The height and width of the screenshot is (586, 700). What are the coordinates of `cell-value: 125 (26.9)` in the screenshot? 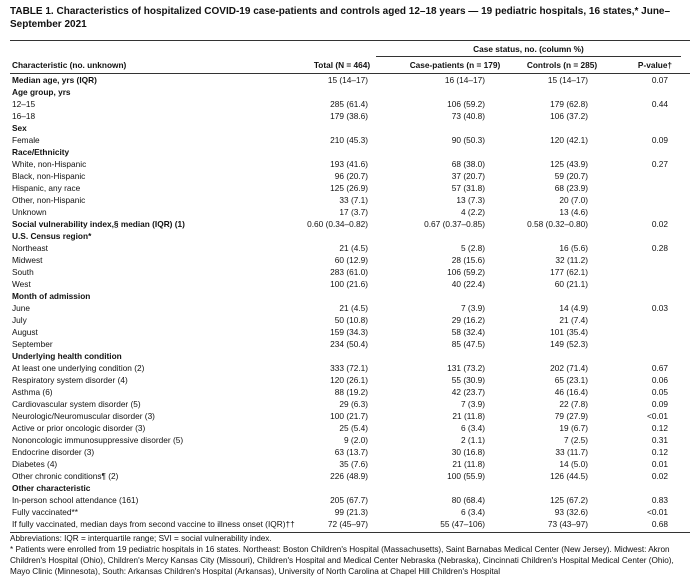 It's located at (349, 188).